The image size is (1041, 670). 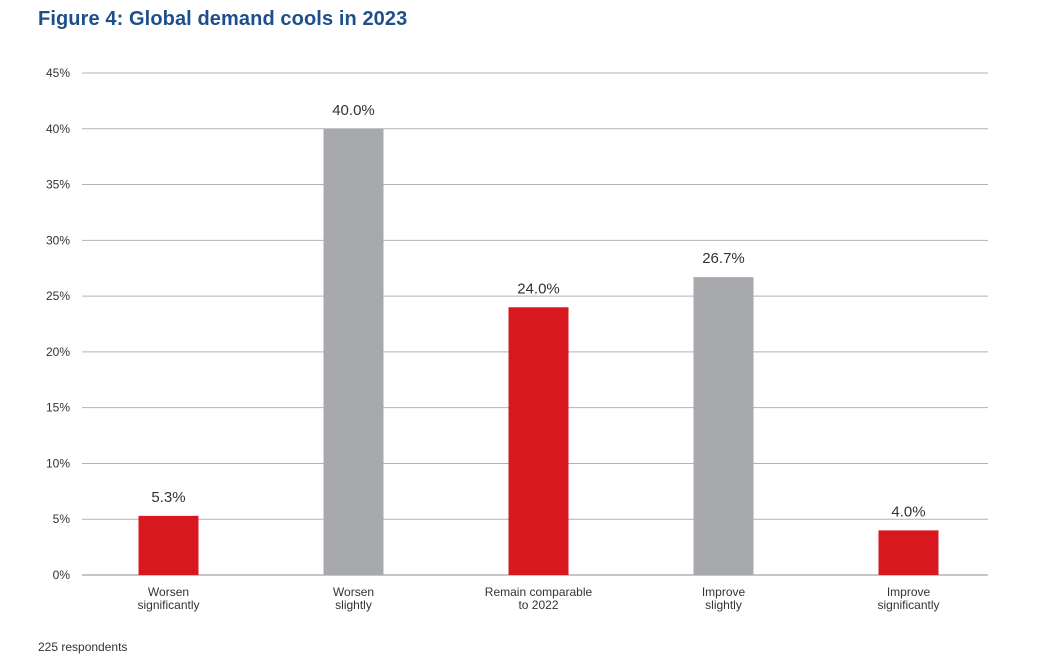 What do you see at coordinates (58, 73) in the screenshot?
I see `y-tick-label: 45%` at bounding box center [58, 73].